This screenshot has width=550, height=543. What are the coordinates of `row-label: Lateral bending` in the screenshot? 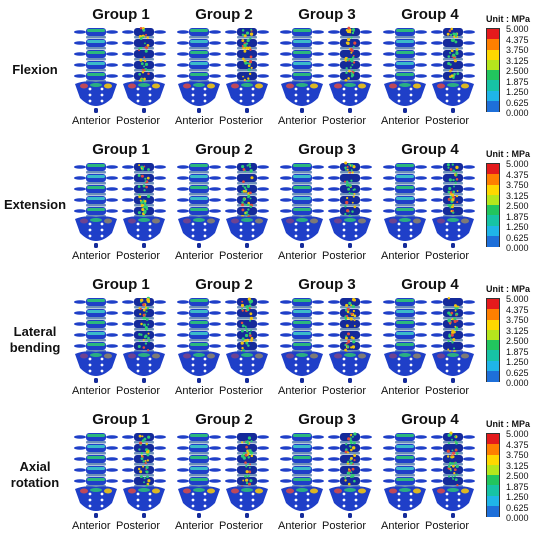 It's located at (35, 339).